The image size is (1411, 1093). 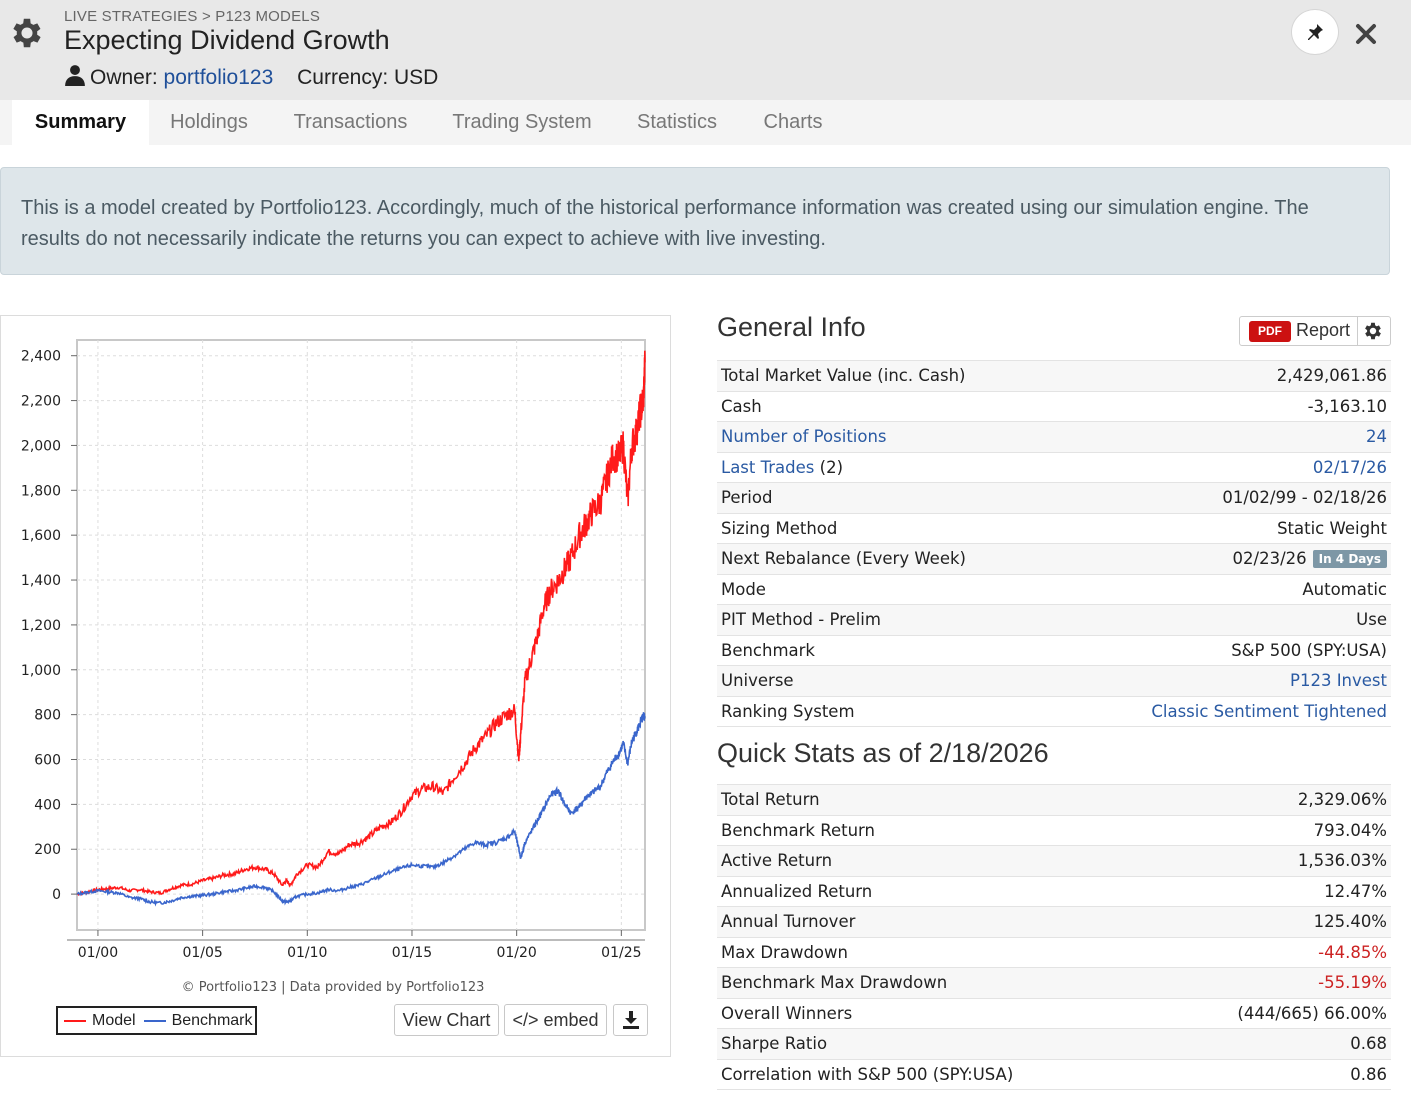 I want to click on table-row: Total Return 2,329.06%, so click(x=1054, y=799).